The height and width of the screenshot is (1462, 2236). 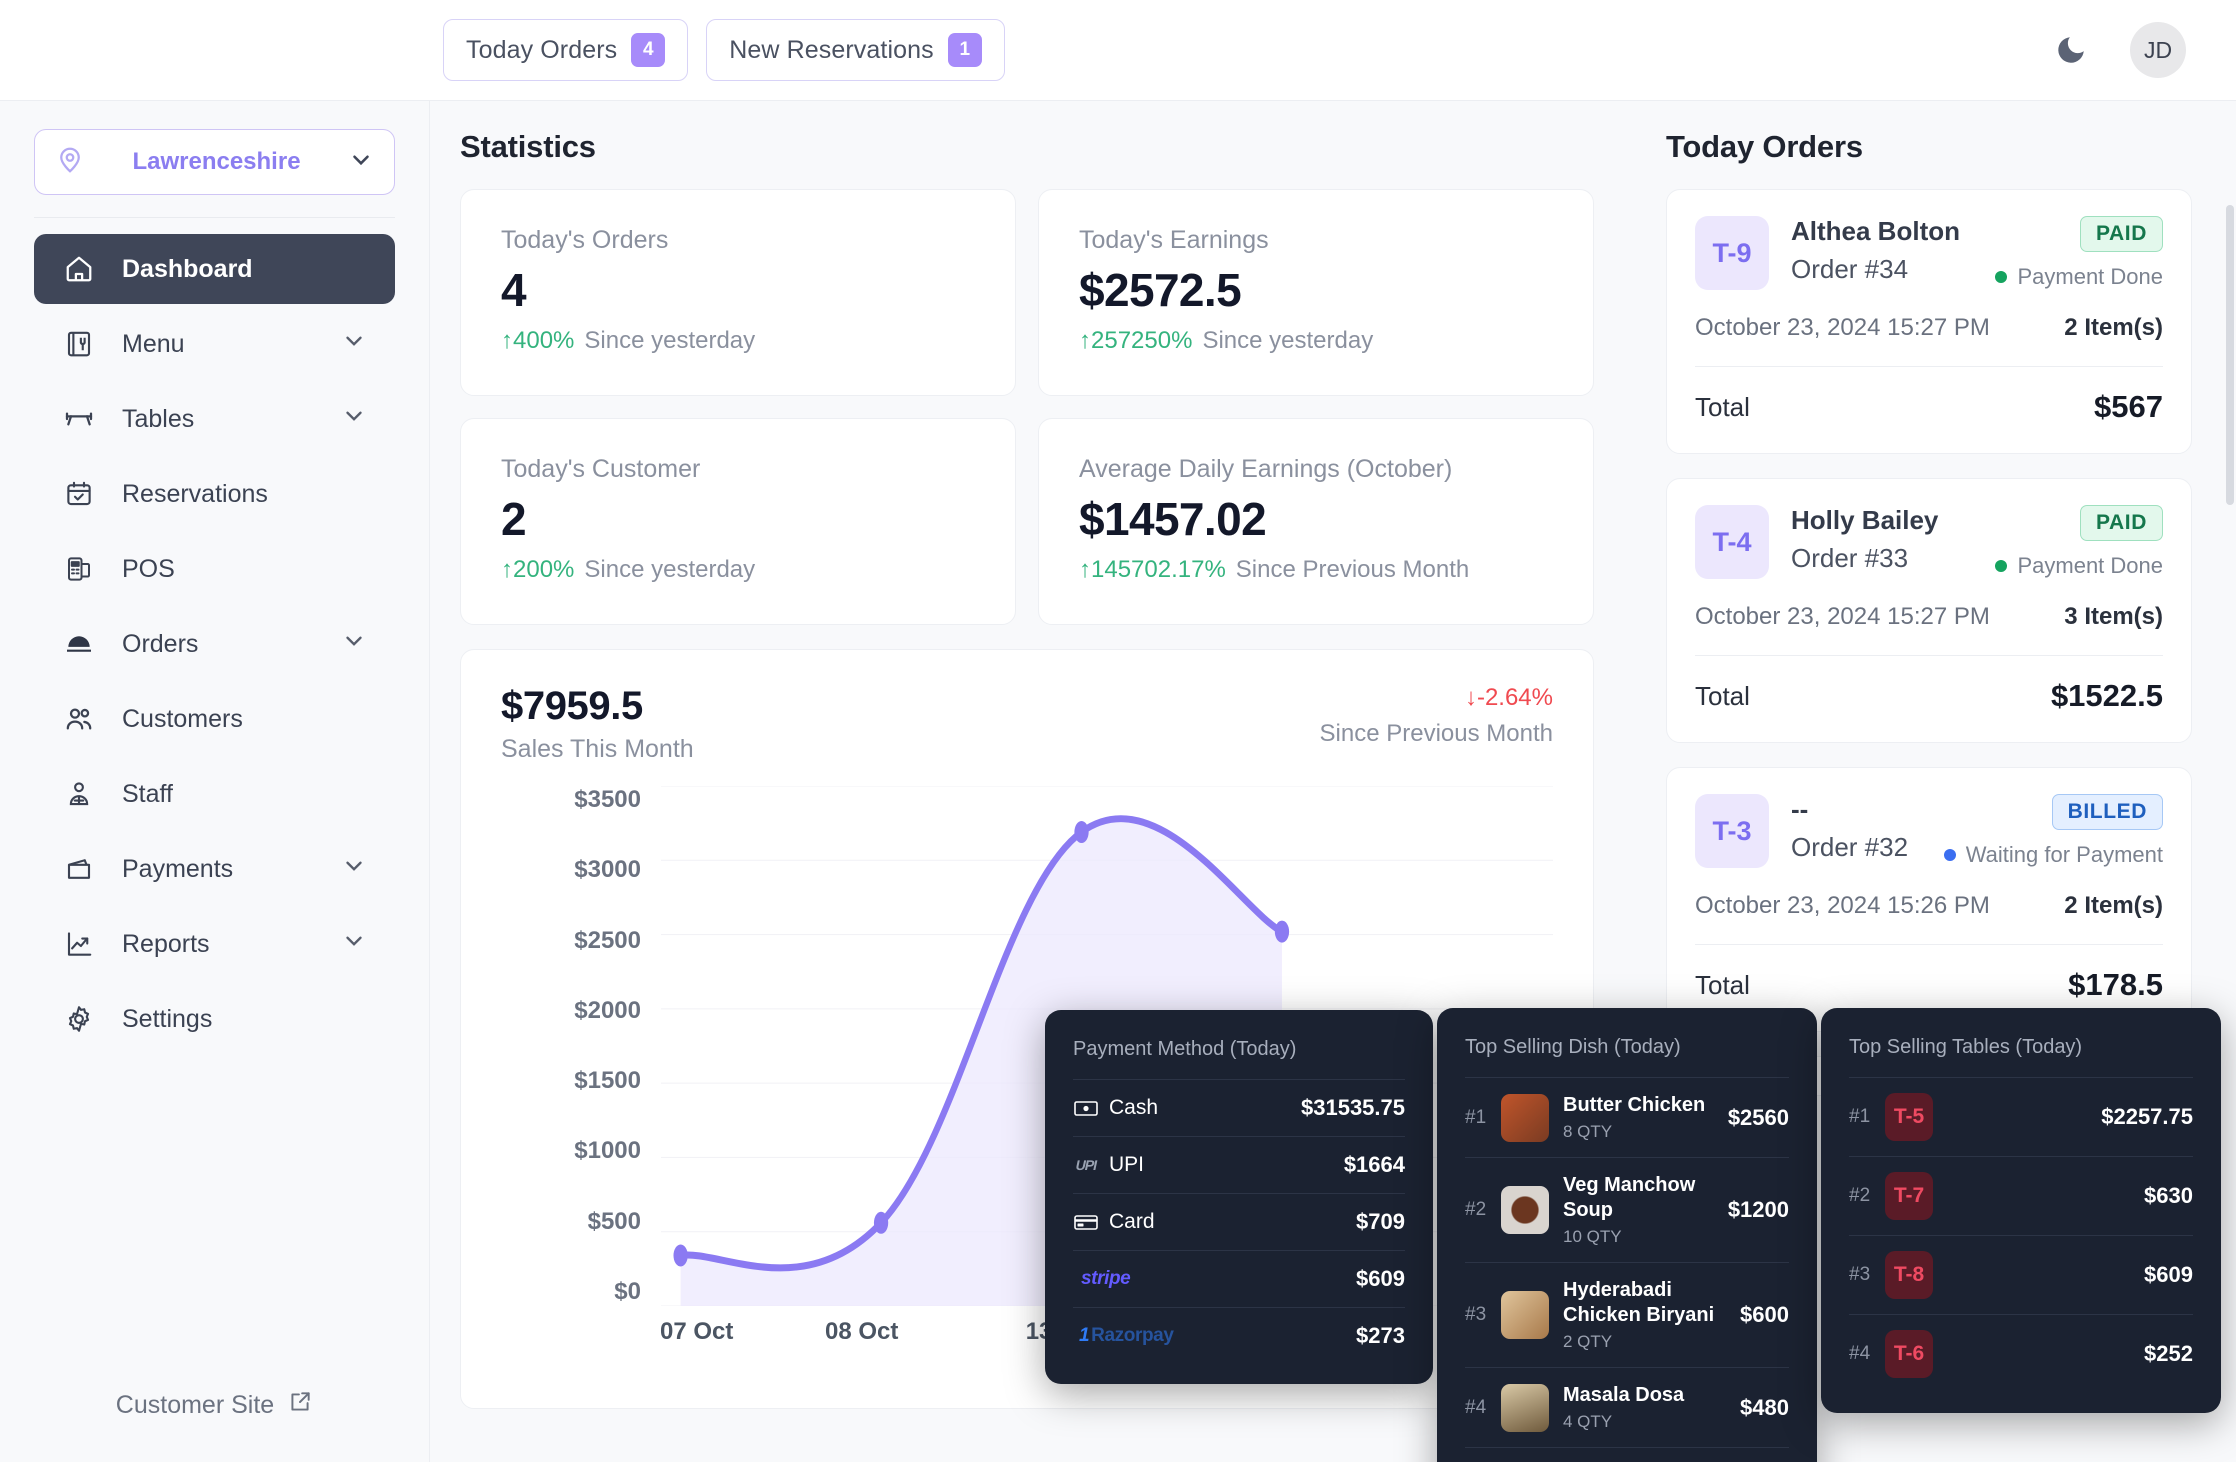 I want to click on avatar: JD, so click(x=2158, y=50).